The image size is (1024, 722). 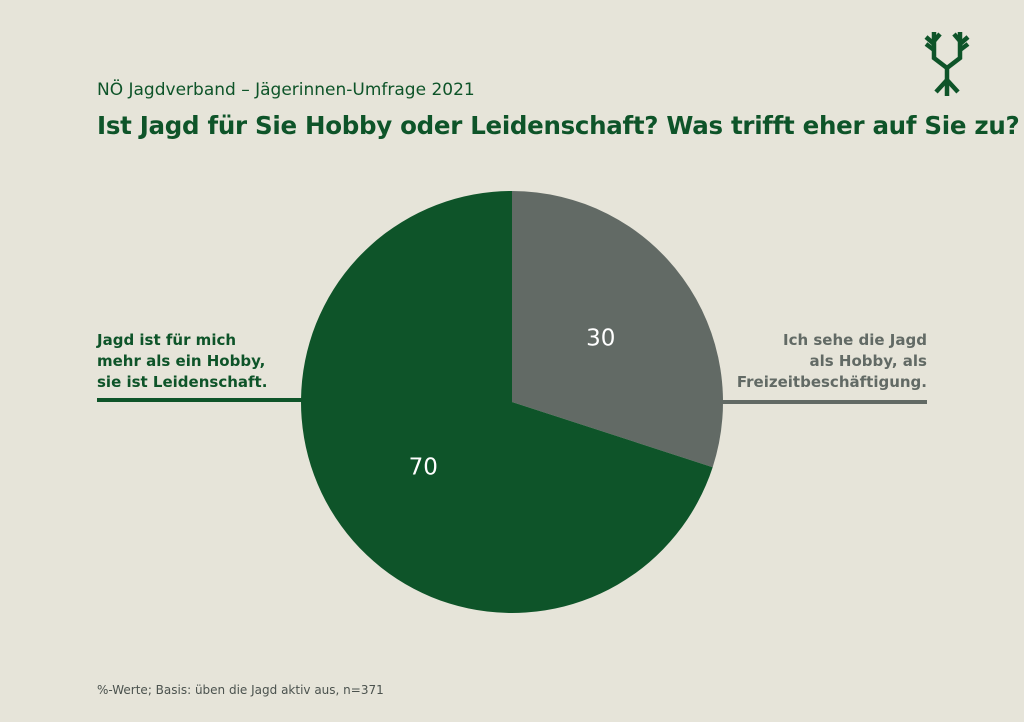 What do you see at coordinates (286, 90) in the screenshot?
I see `chart-subtitle: NÖ Jagdverband – Jägerinnen-Umfrage 2021` at bounding box center [286, 90].